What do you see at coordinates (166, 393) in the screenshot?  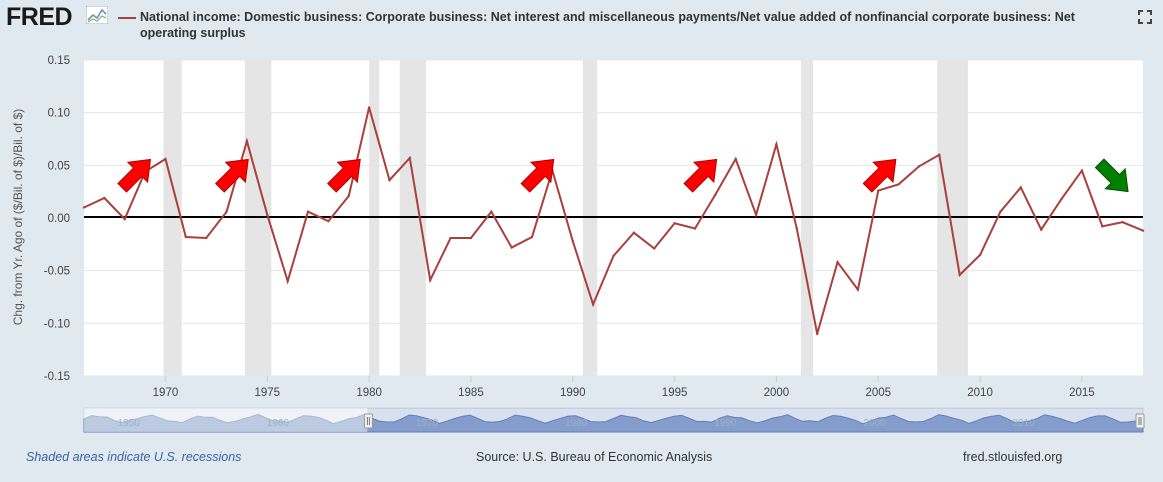 I see `x-tick-label: 1970` at bounding box center [166, 393].